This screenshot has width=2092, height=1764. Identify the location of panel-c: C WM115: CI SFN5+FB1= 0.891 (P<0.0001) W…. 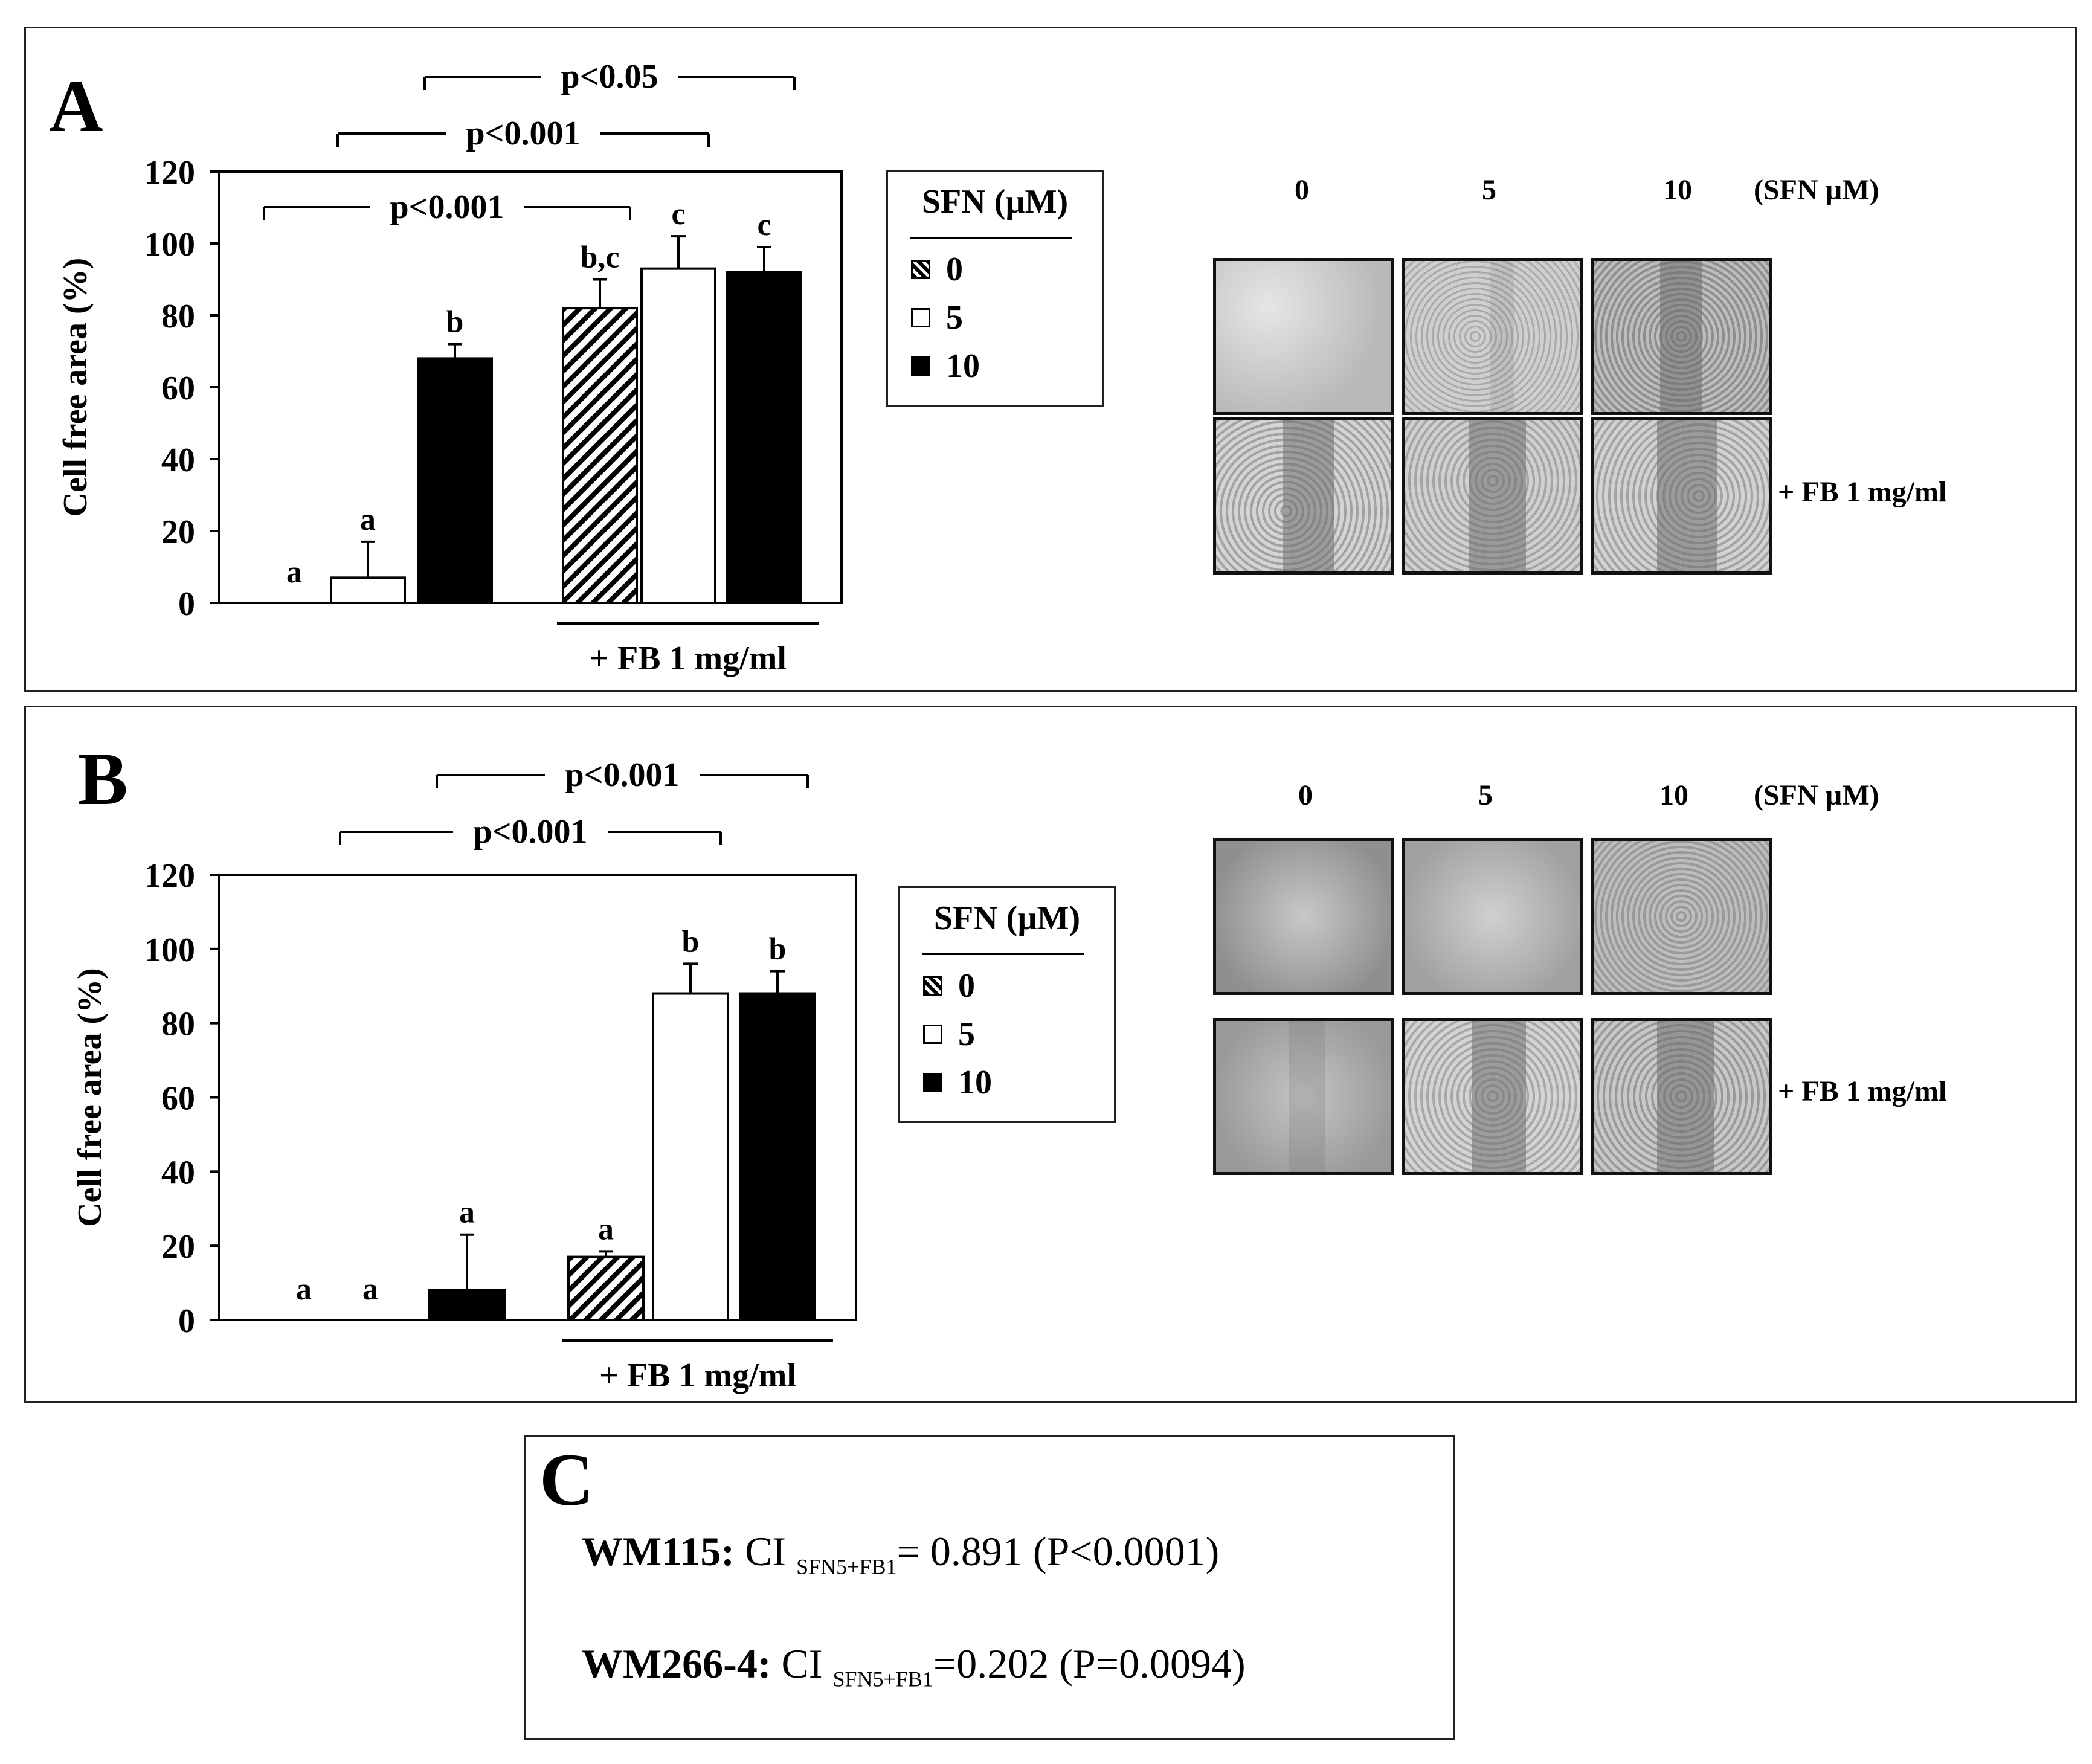
(989, 1587).